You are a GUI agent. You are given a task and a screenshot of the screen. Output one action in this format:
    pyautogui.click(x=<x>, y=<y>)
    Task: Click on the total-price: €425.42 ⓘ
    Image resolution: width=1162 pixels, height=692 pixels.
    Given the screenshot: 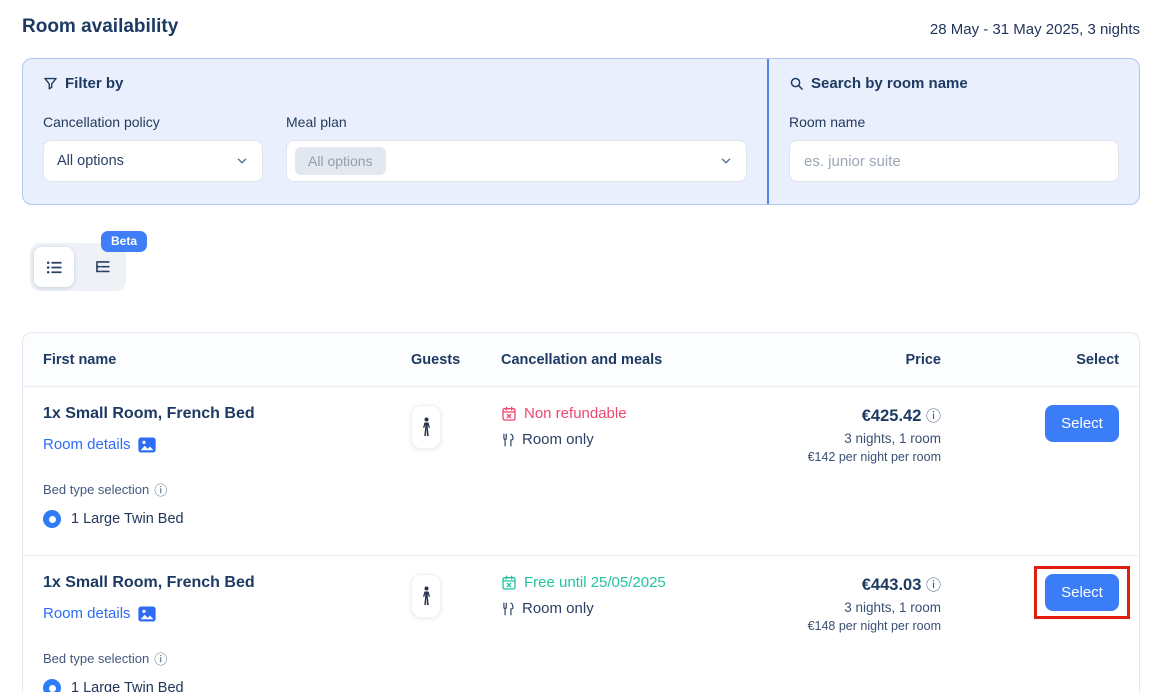 What is the action you would take?
    pyautogui.click(x=901, y=416)
    